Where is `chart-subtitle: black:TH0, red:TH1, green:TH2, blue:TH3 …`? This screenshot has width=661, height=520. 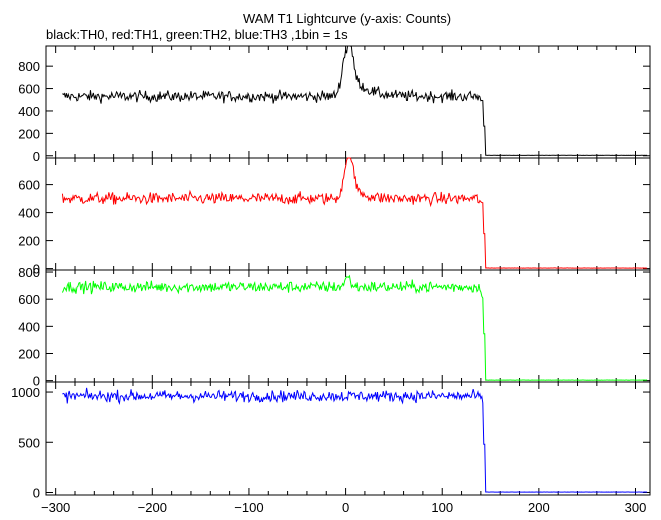
chart-subtitle: black:TH0, red:TH1, green:TH2, blue:TH3 … is located at coordinates (197, 34).